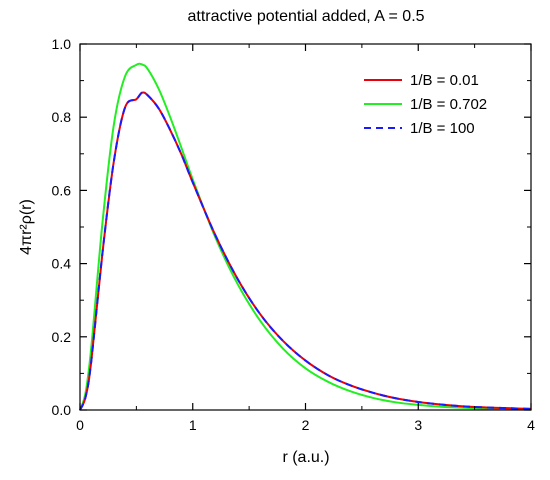  Describe the element at coordinates (442, 128) in the screenshot. I see `legend-label-3: 1/B = 100` at that location.